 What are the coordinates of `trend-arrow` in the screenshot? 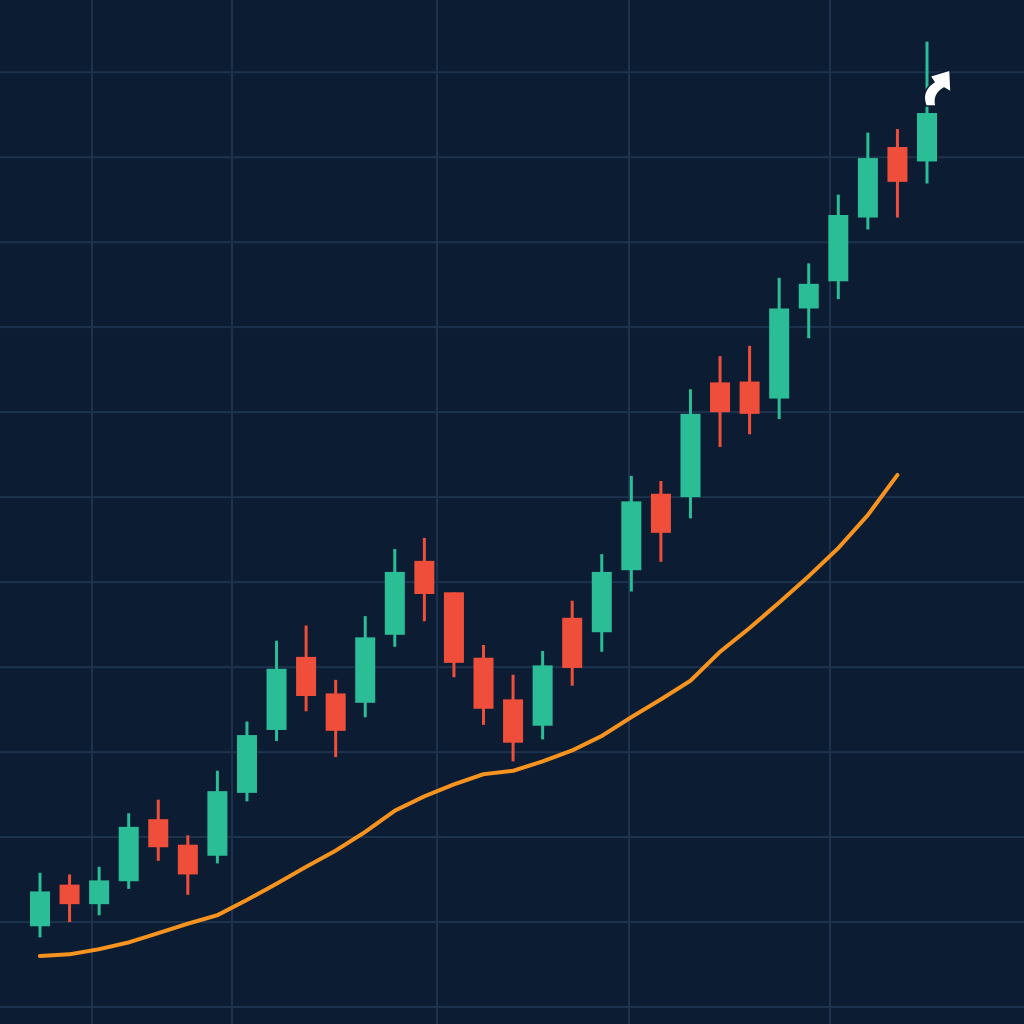 It's located at (937, 88).